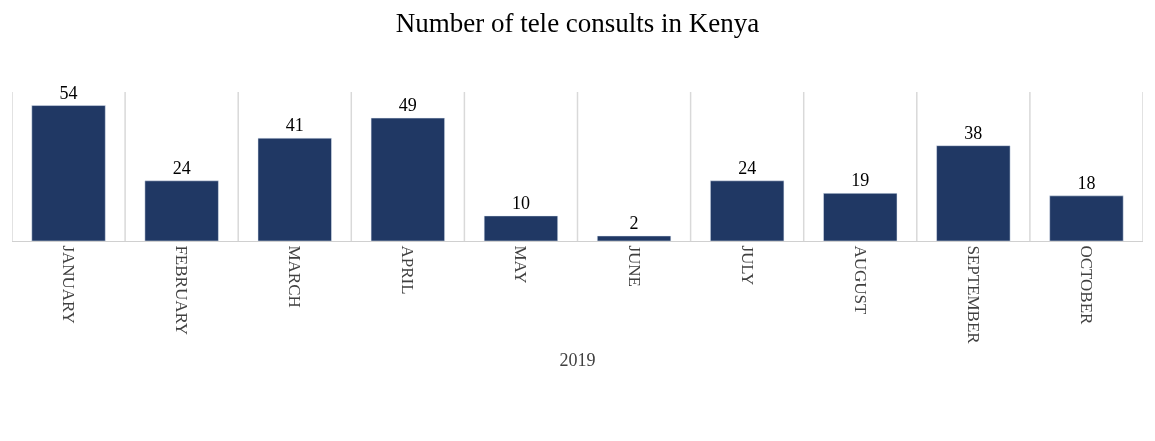 The height and width of the screenshot is (441, 1155). I want to click on data-label: 49, so click(407, 105).